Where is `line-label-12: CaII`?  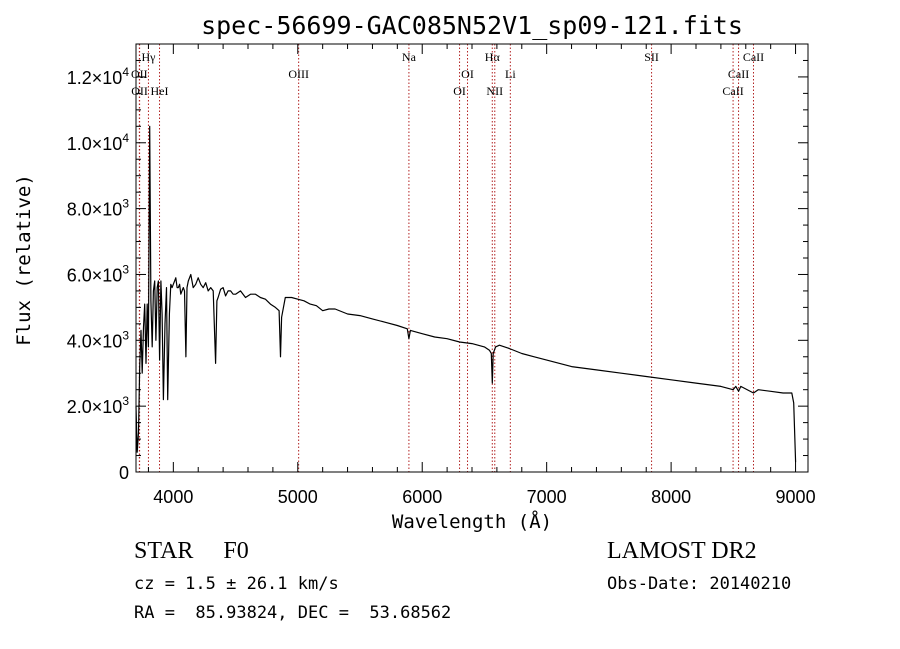 line-label-12: CaII is located at coordinates (732, 91).